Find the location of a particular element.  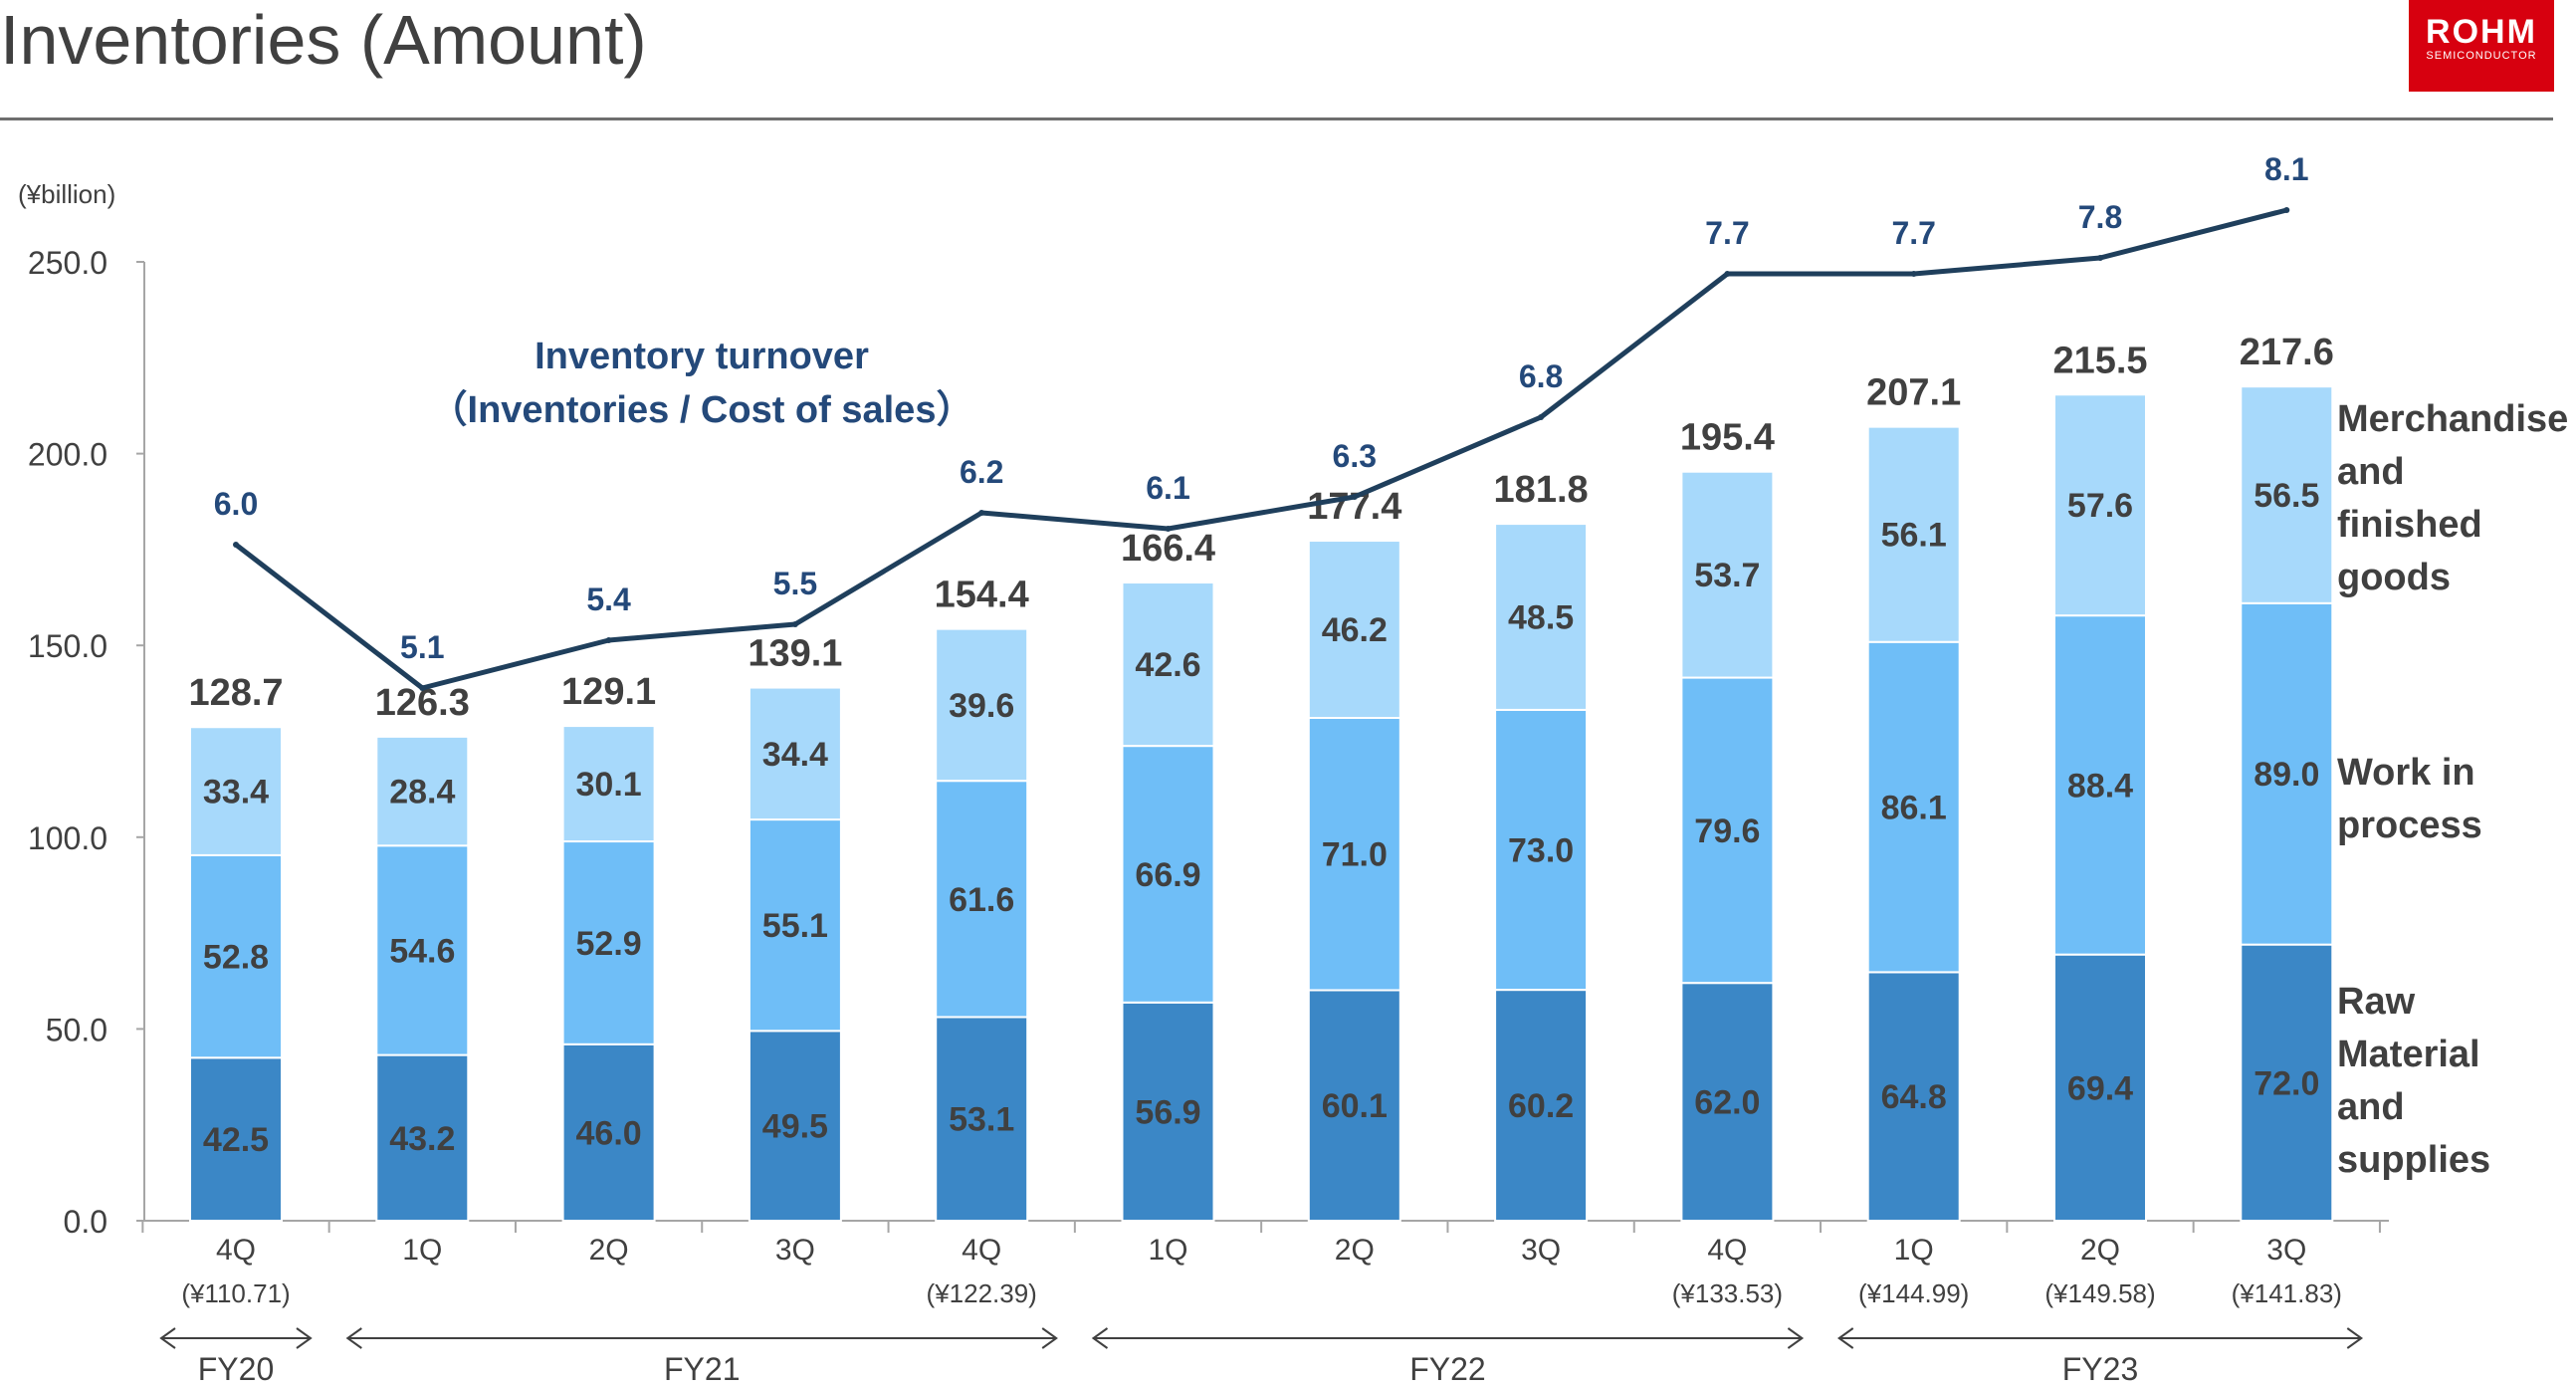

fx-rate-note: (¥110.71) is located at coordinates (235, 1293).